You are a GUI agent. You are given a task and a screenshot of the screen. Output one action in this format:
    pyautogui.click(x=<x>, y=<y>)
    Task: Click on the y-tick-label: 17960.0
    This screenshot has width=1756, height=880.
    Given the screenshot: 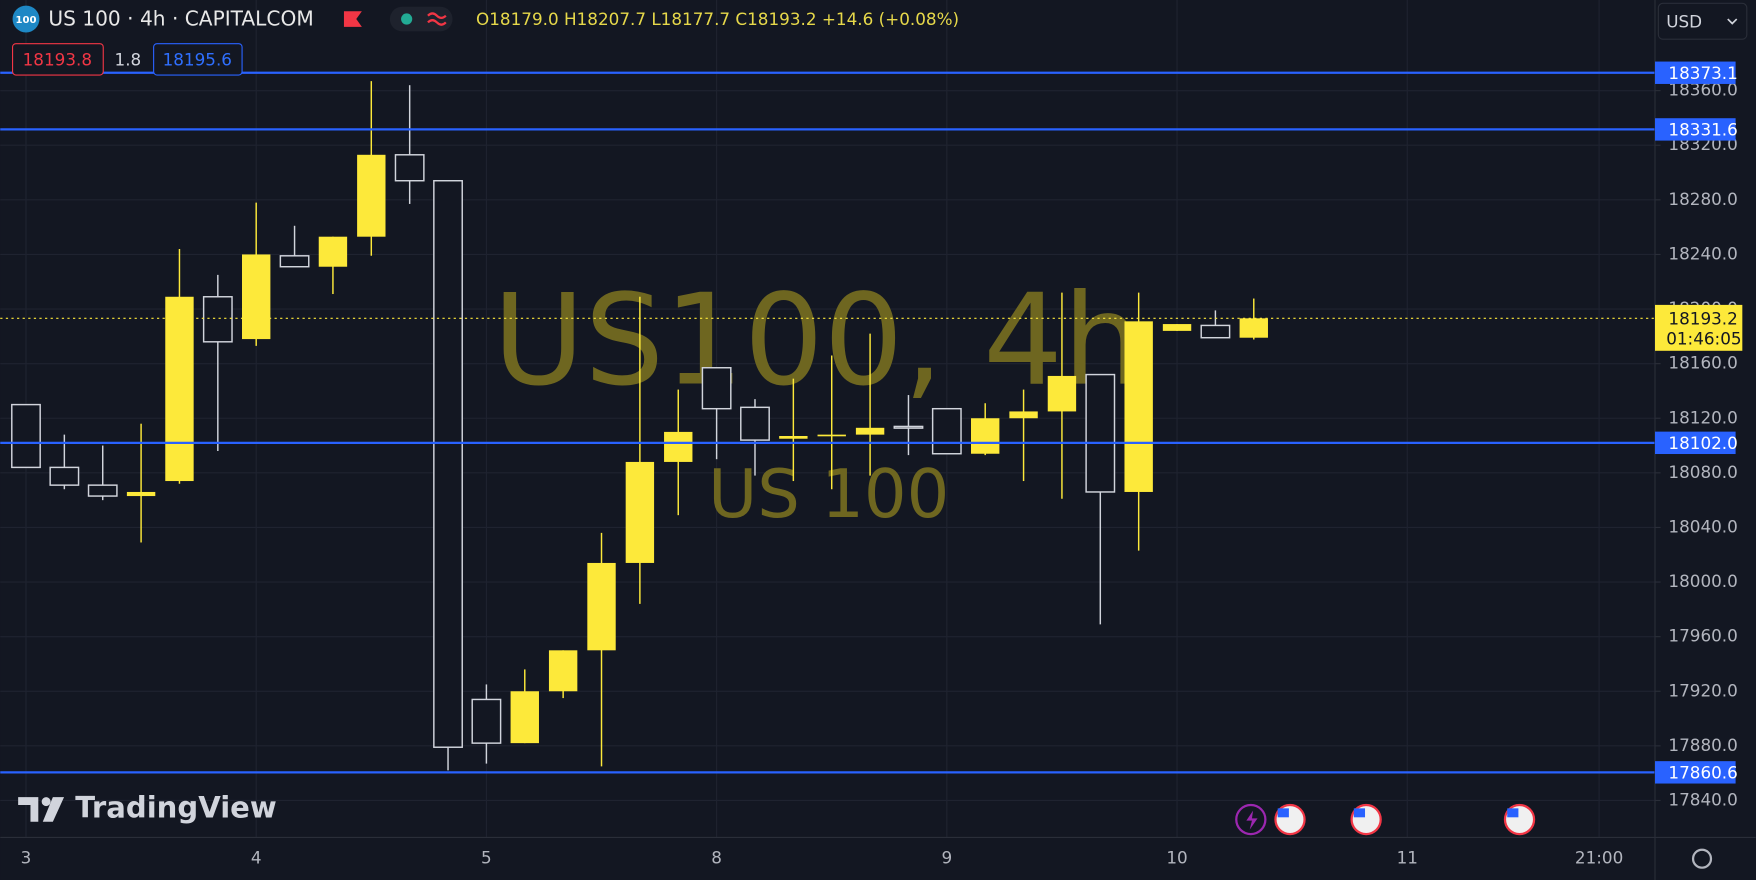 What is the action you would take?
    pyautogui.click(x=1702, y=636)
    